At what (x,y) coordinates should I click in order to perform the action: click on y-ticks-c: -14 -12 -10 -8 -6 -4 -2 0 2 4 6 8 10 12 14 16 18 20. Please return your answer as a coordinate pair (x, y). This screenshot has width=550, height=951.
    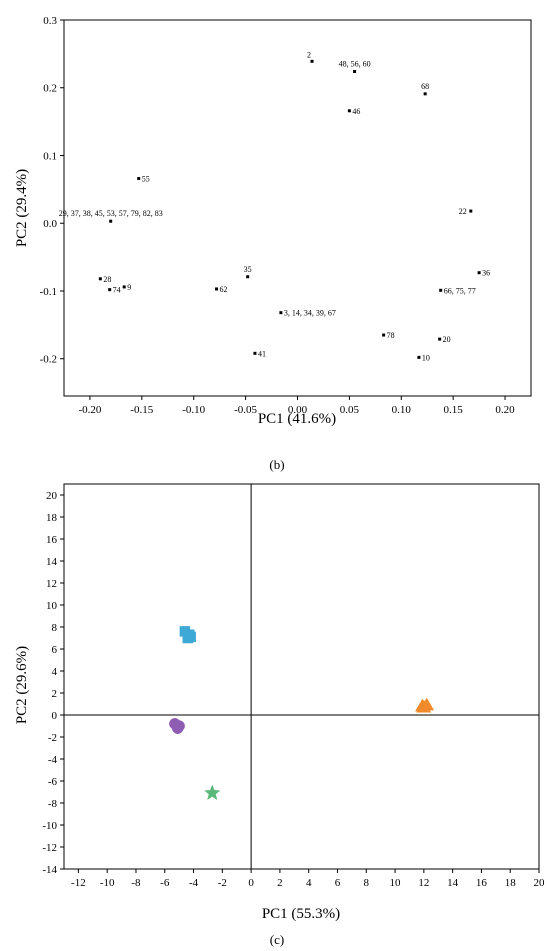
    Looking at the image, I should click on (53, 683).